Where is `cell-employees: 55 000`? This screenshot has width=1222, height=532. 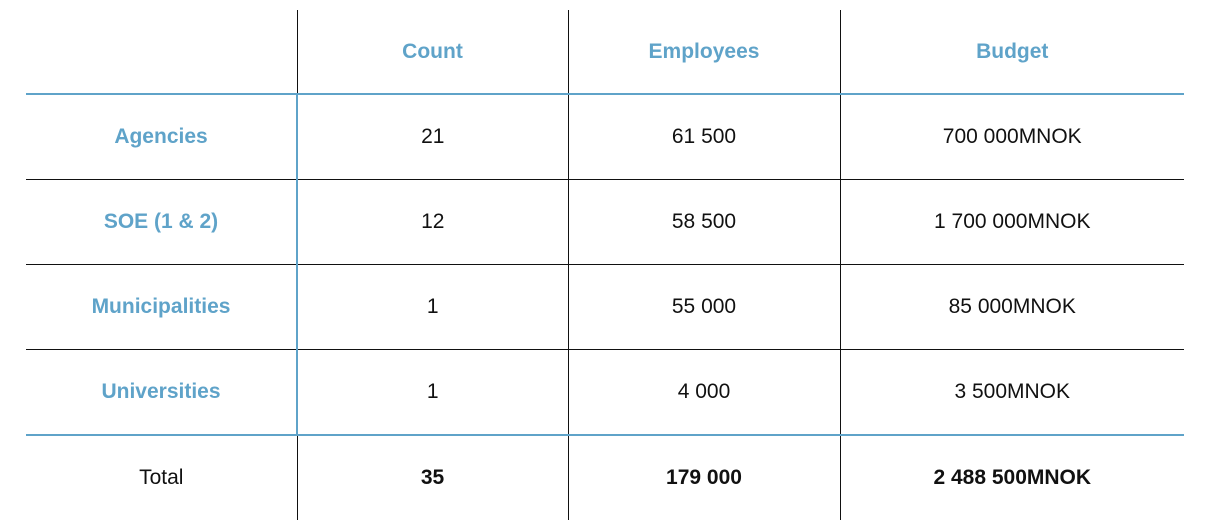
cell-employees: 55 000 is located at coordinates (703, 307).